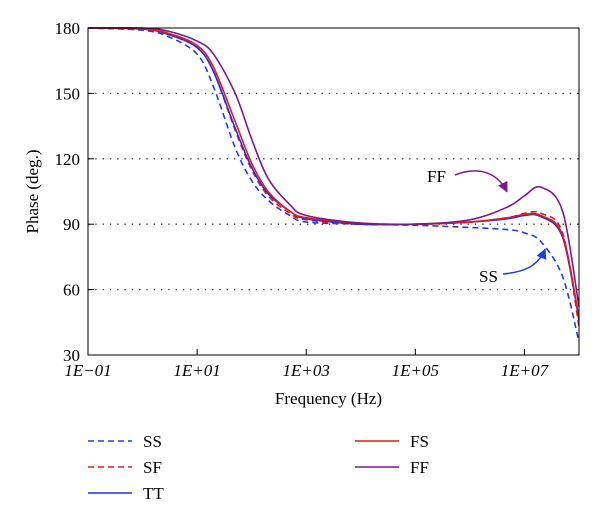 The height and width of the screenshot is (522, 600). What do you see at coordinates (32, 191) in the screenshot?
I see `y-axis-title: Phase (deg.)` at bounding box center [32, 191].